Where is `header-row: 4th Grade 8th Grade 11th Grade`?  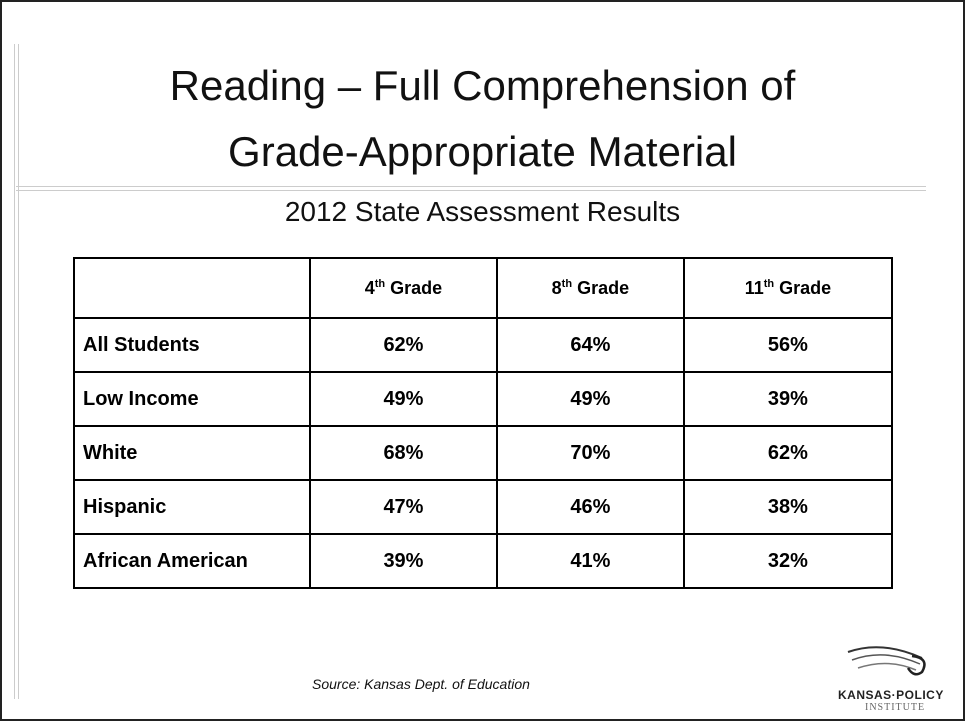 header-row: 4th Grade 8th Grade 11th Grade is located at coordinates (483, 288).